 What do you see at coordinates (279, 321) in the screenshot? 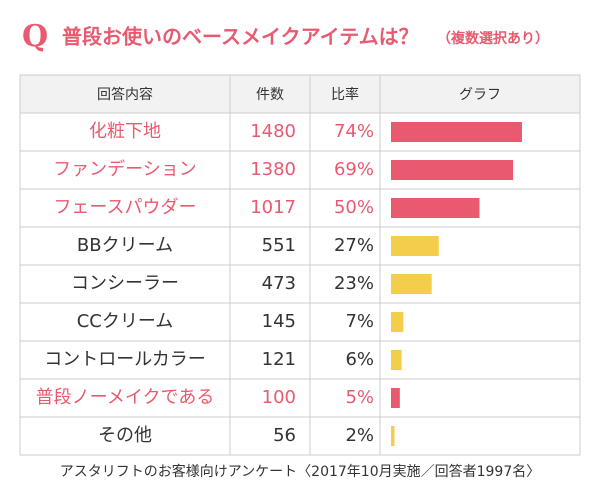
I see `count: 145` at bounding box center [279, 321].